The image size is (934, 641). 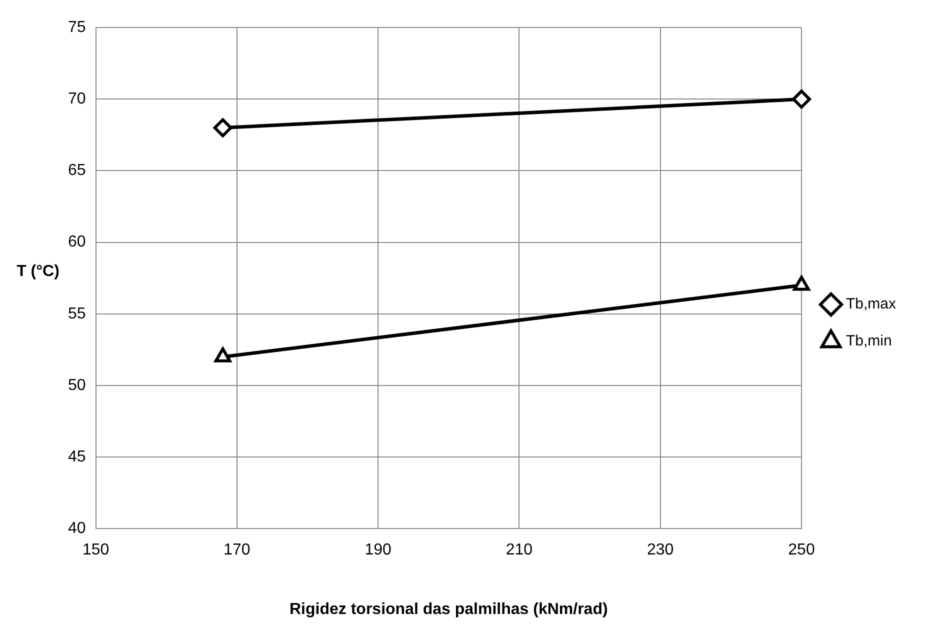 What do you see at coordinates (77, 242) in the screenshot?
I see `y-tick-label: 60` at bounding box center [77, 242].